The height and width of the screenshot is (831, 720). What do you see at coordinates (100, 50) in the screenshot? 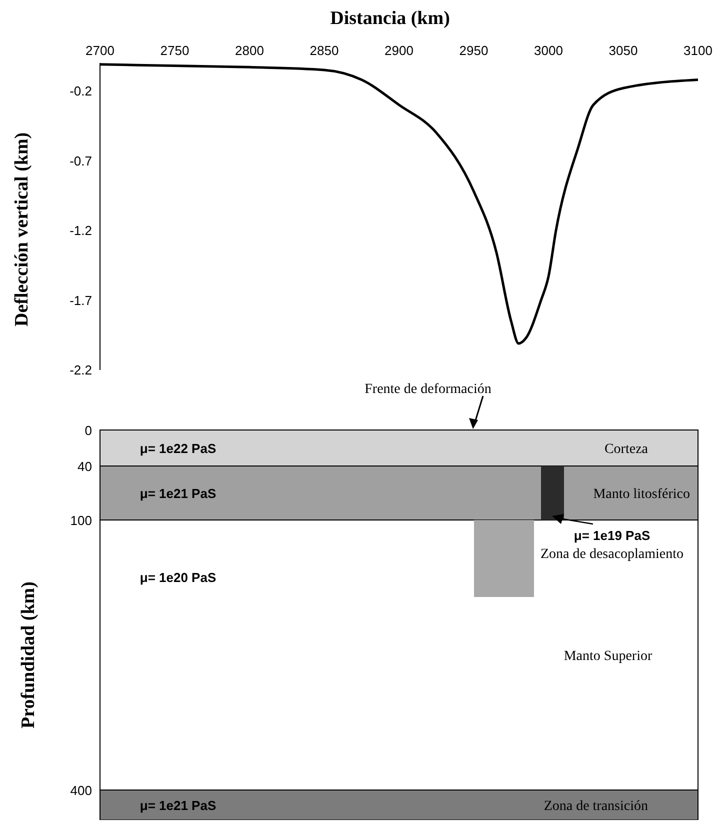
I see `x-tick-label: 2700` at bounding box center [100, 50].